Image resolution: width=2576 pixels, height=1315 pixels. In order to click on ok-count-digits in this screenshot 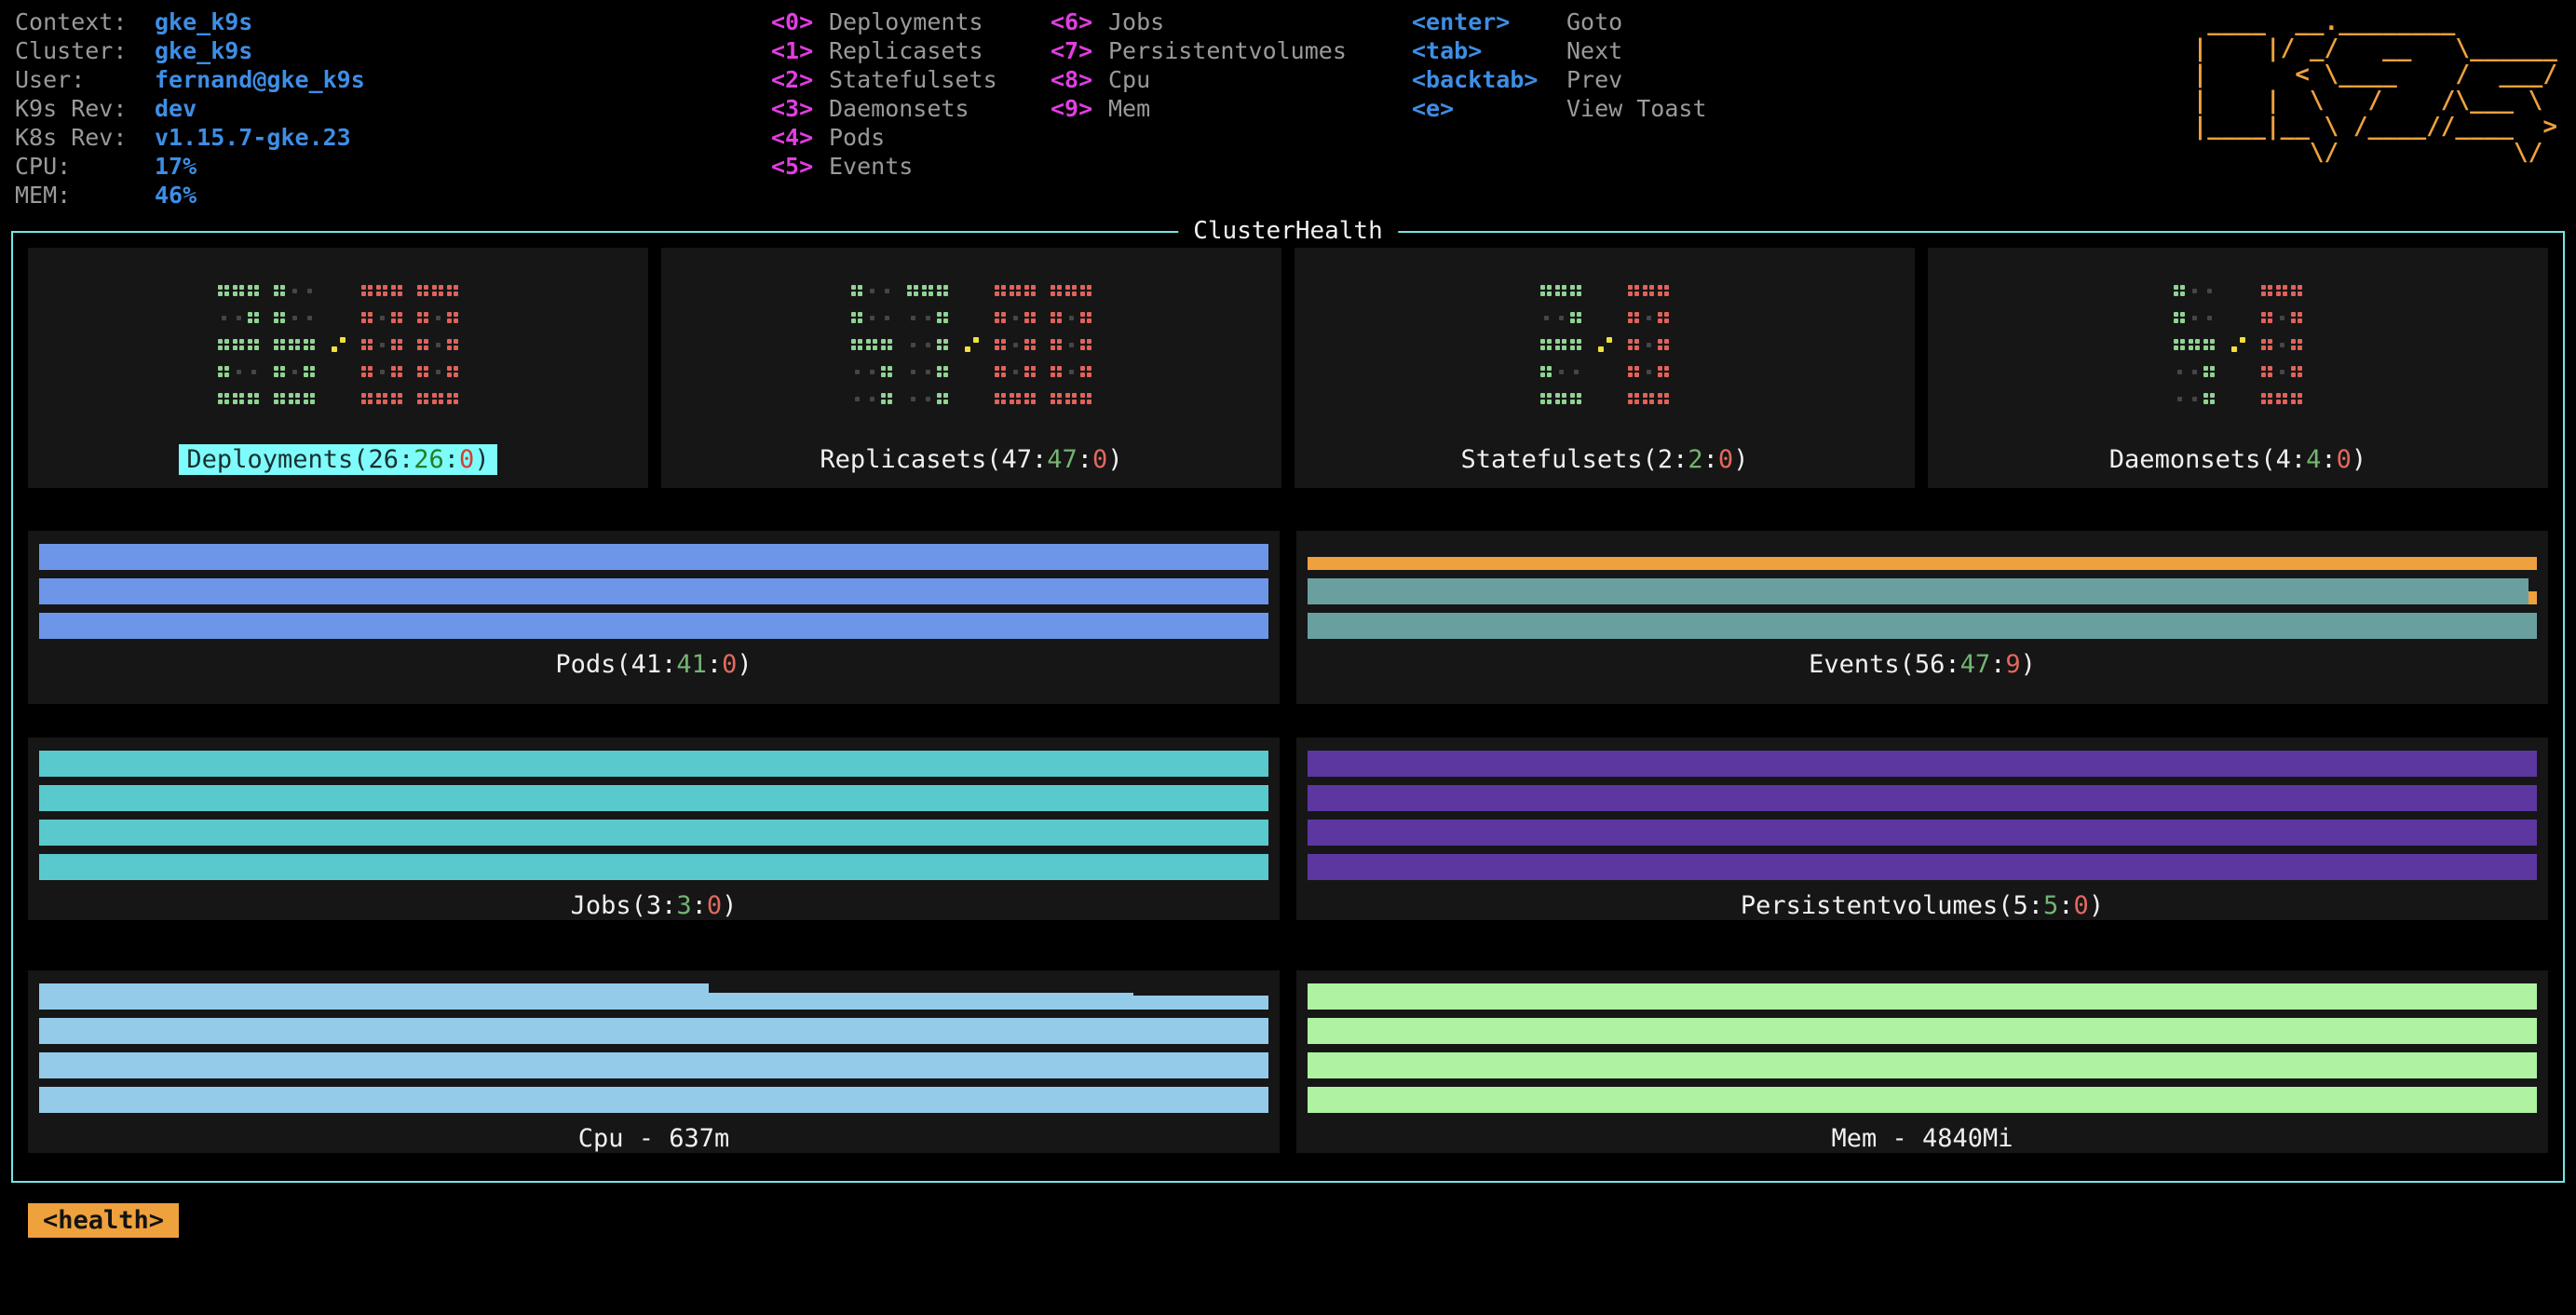, I will do `click(2194, 344)`.